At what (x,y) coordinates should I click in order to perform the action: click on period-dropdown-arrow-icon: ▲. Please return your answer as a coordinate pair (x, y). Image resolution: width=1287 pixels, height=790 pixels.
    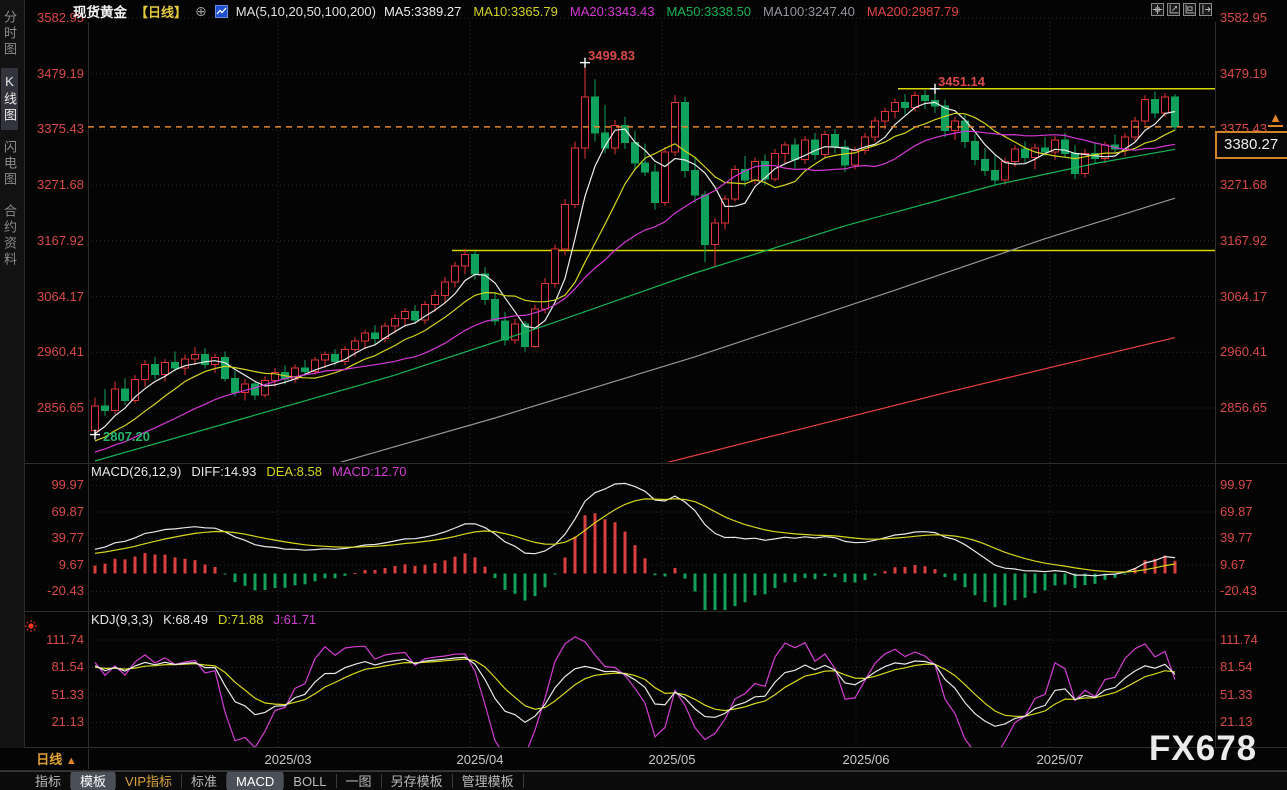
    Looking at the image, I should click on (71, 761).